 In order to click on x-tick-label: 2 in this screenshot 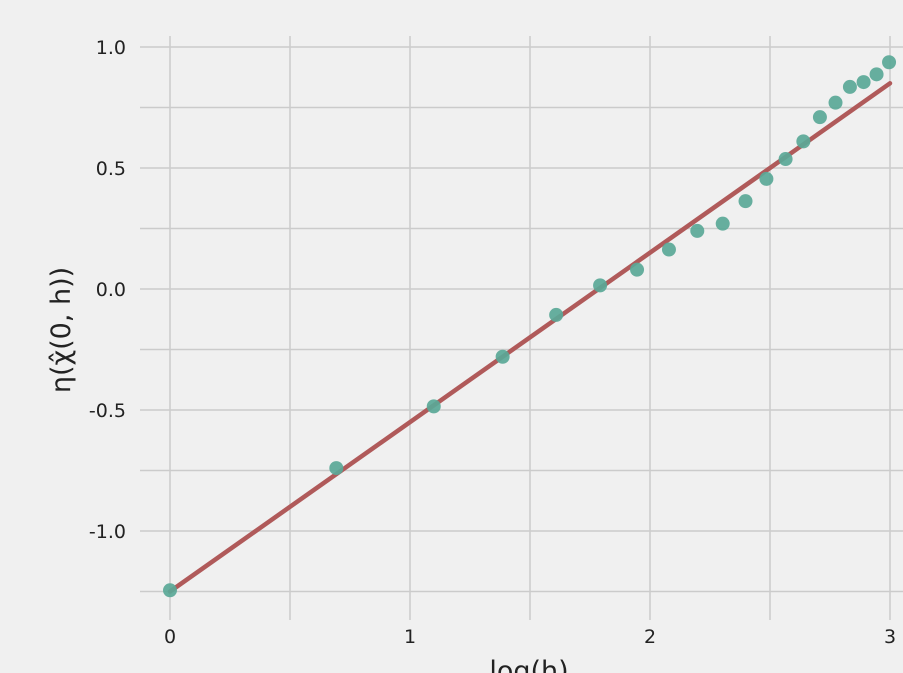, I will do `click(650, 637)`.